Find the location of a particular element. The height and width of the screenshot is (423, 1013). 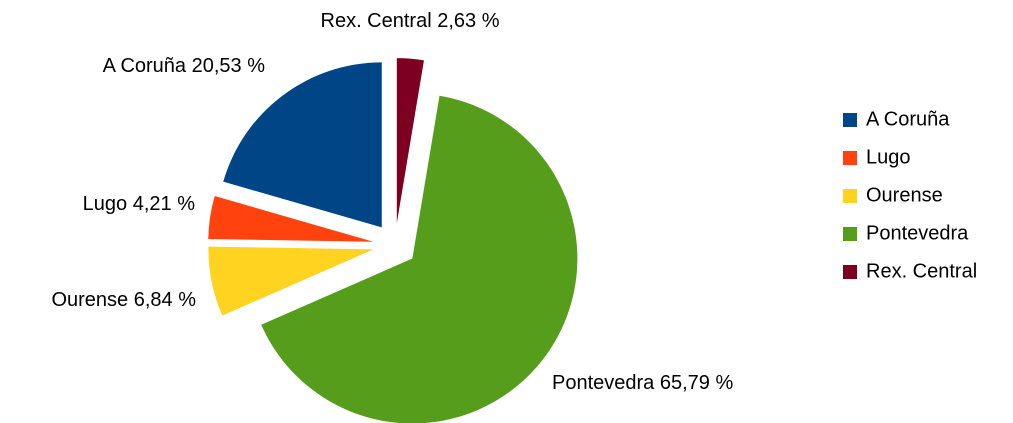

slice-label: Rex. Central 2,63 % is located at coordinates (410, 21).